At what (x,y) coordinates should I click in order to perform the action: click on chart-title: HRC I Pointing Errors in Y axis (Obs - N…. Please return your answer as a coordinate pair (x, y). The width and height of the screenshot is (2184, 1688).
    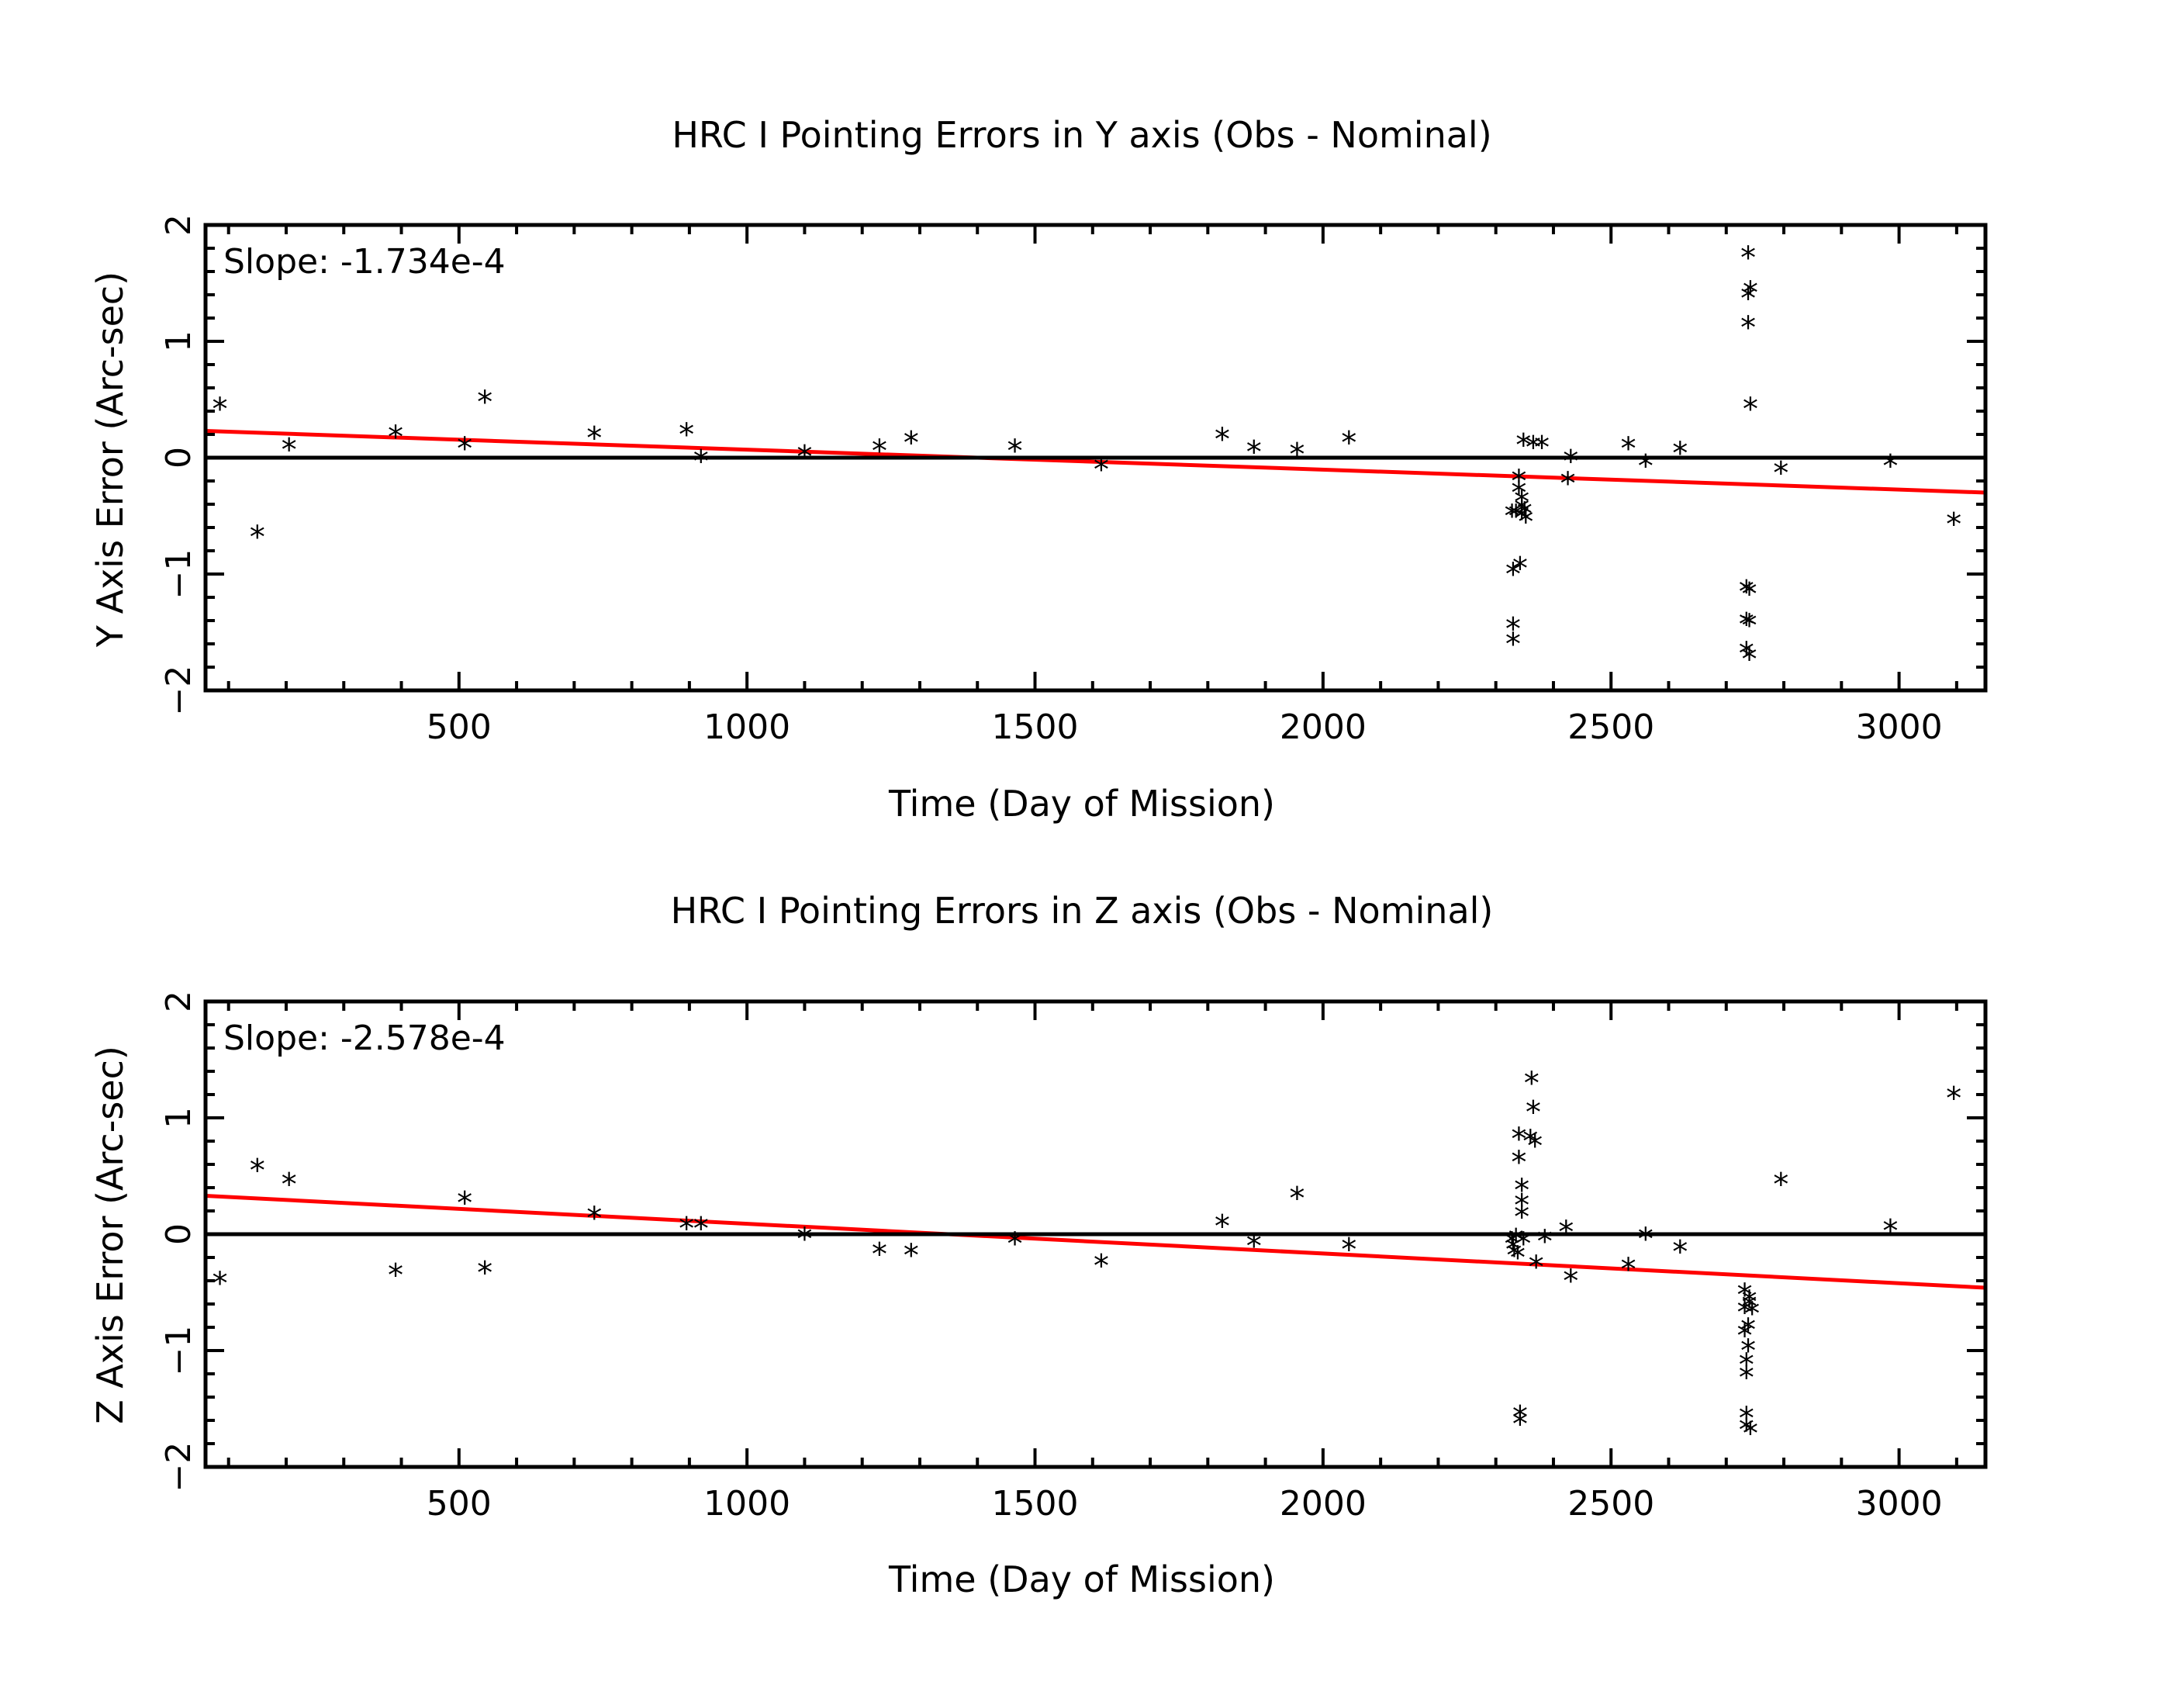
    Looking at the image, I should click on (1081, 135).